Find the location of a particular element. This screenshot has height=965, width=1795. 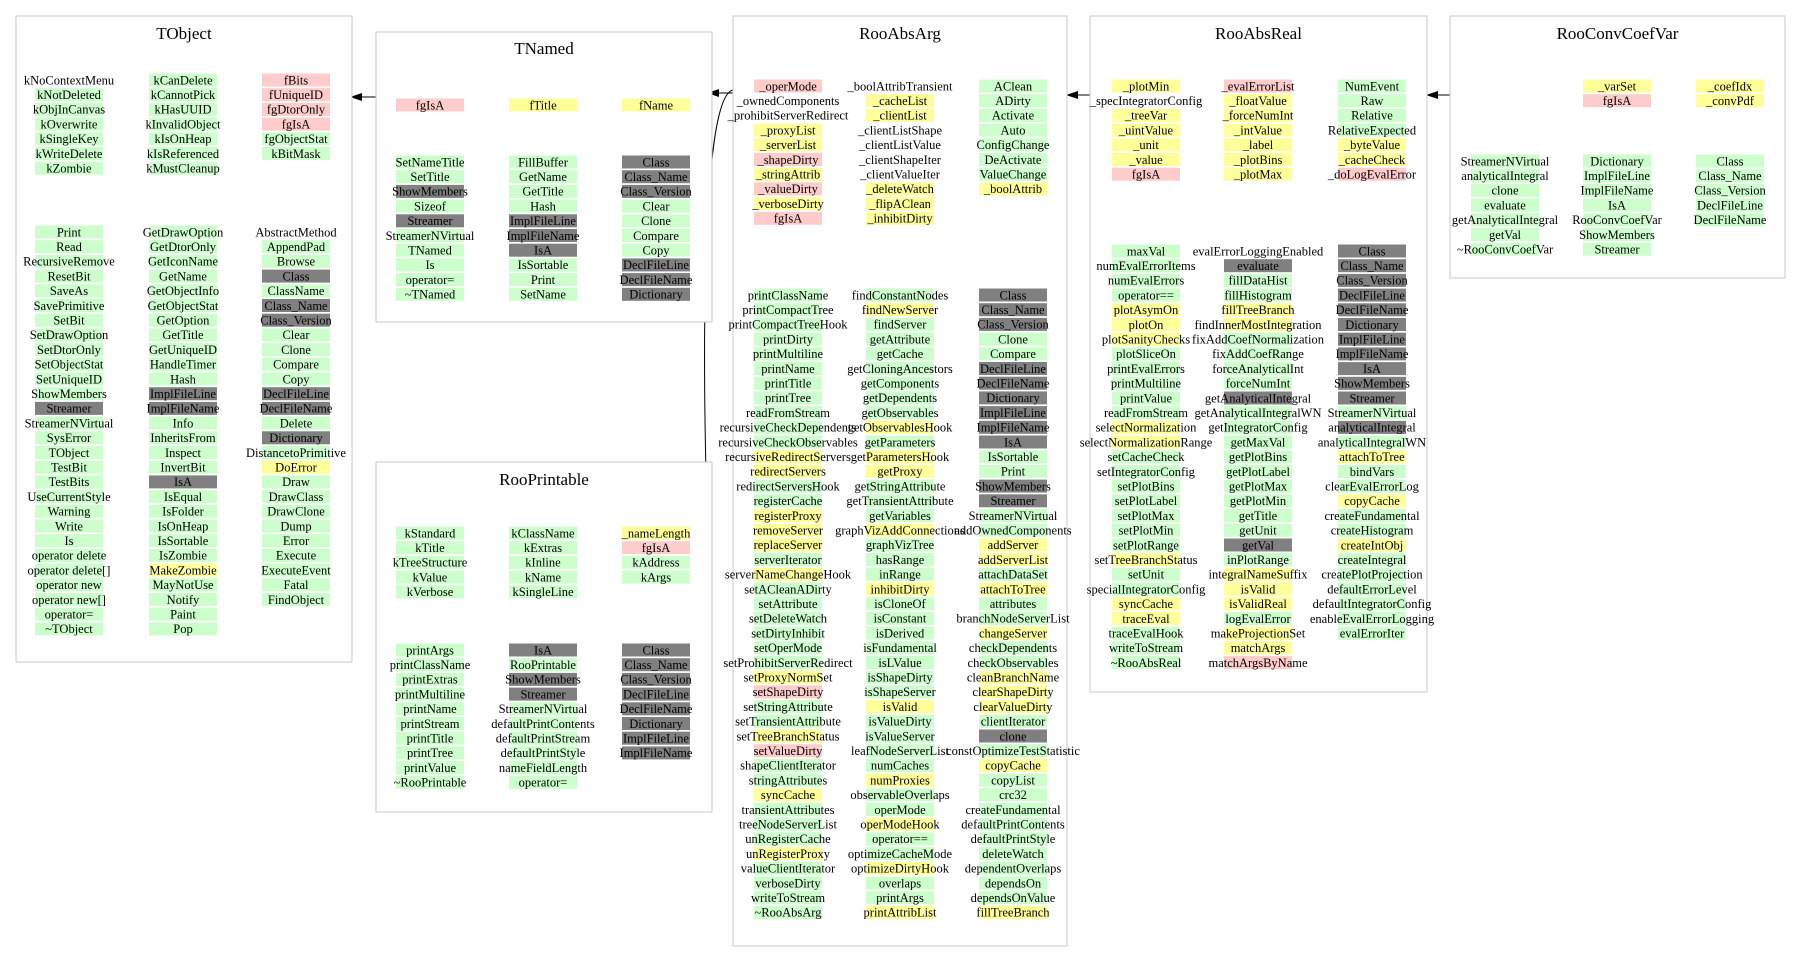

member-relative: Relative is located at coordinates (1372, 116).